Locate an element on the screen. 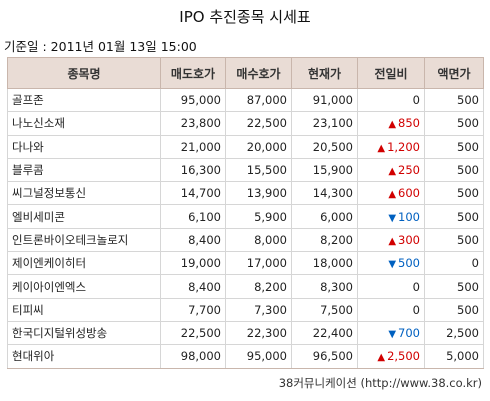 The width and height of the screenshot is (490, 401). change-value: 600 is located at coordinates (409, 193).